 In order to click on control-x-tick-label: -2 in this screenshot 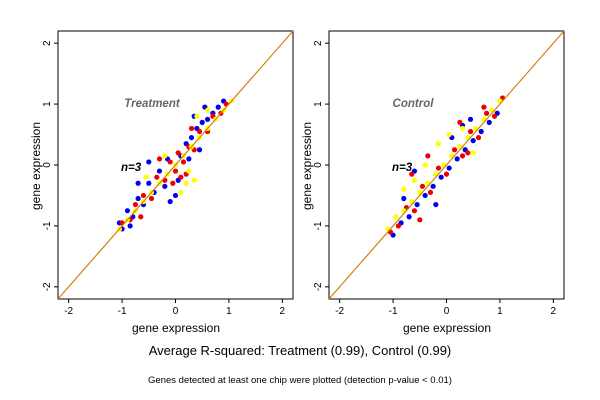, I will do `click(339, 311)`.